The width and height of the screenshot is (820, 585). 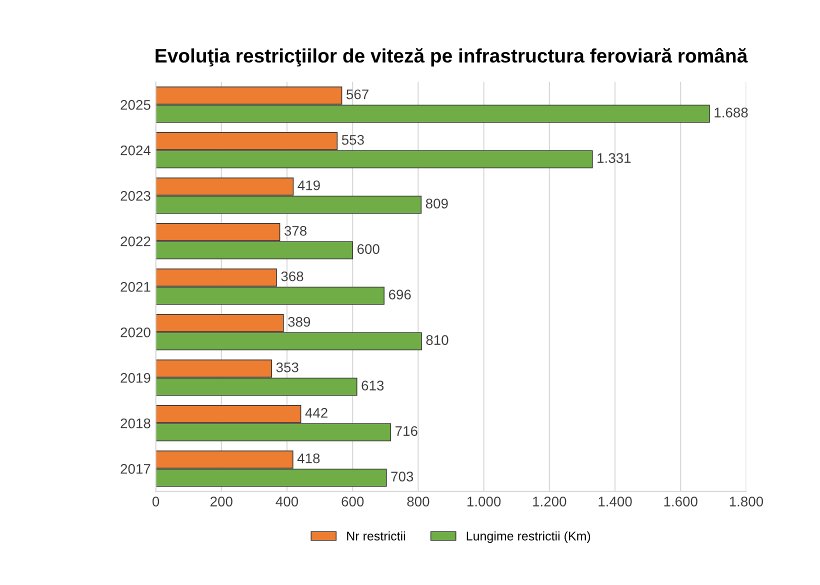 I want to click on data-label: 703, so click(x=402, y=477).